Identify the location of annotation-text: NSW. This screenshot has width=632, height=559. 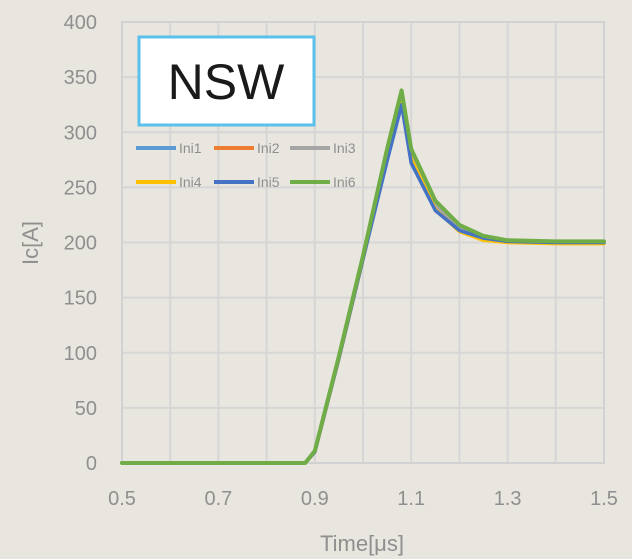
(226, 82).